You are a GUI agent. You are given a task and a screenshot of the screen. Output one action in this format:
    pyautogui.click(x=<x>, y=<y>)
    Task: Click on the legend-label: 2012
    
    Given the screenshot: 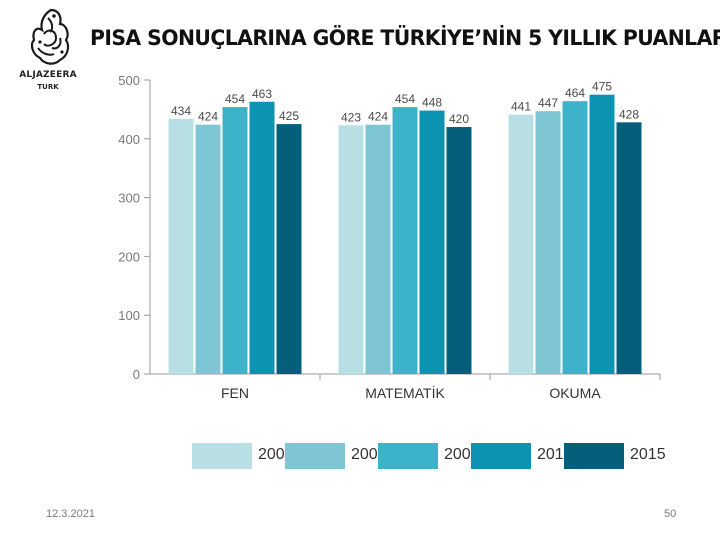 What is the action you would take?
    pyautogui.click(x=555, y=454)
    